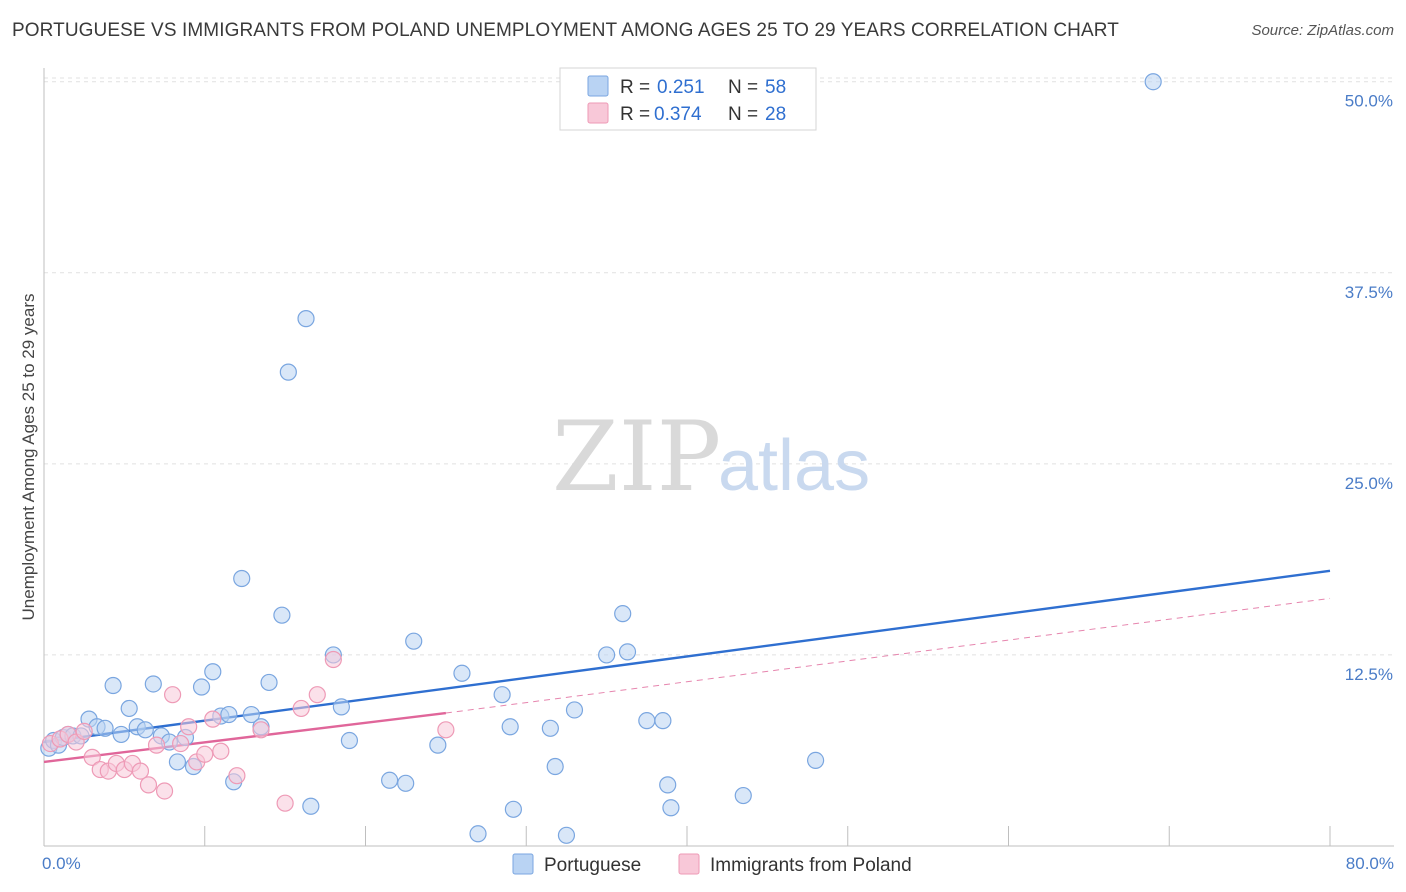  Describe the element at coordinates (811, 865) in the screenshot. I see `series-legend-label-poland: Immigrants from Poland` at that location.